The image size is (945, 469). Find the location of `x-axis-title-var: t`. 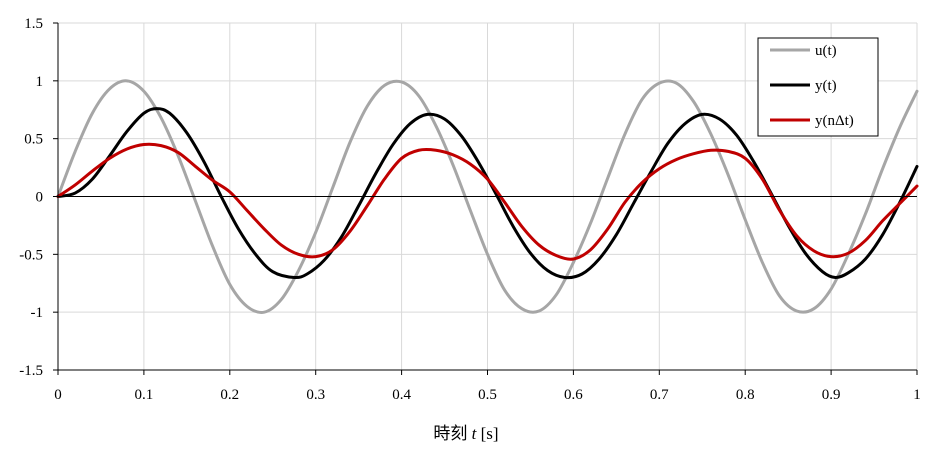

x-axis-title-var: t is located at coordinates (475, 433).